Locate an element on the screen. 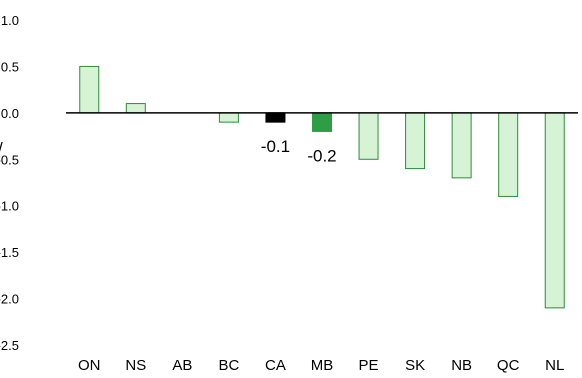 Image resolution: width=582 pixels, height=378 pixels. y-tick-label: -2.0 is located at coordinates (9, 299).